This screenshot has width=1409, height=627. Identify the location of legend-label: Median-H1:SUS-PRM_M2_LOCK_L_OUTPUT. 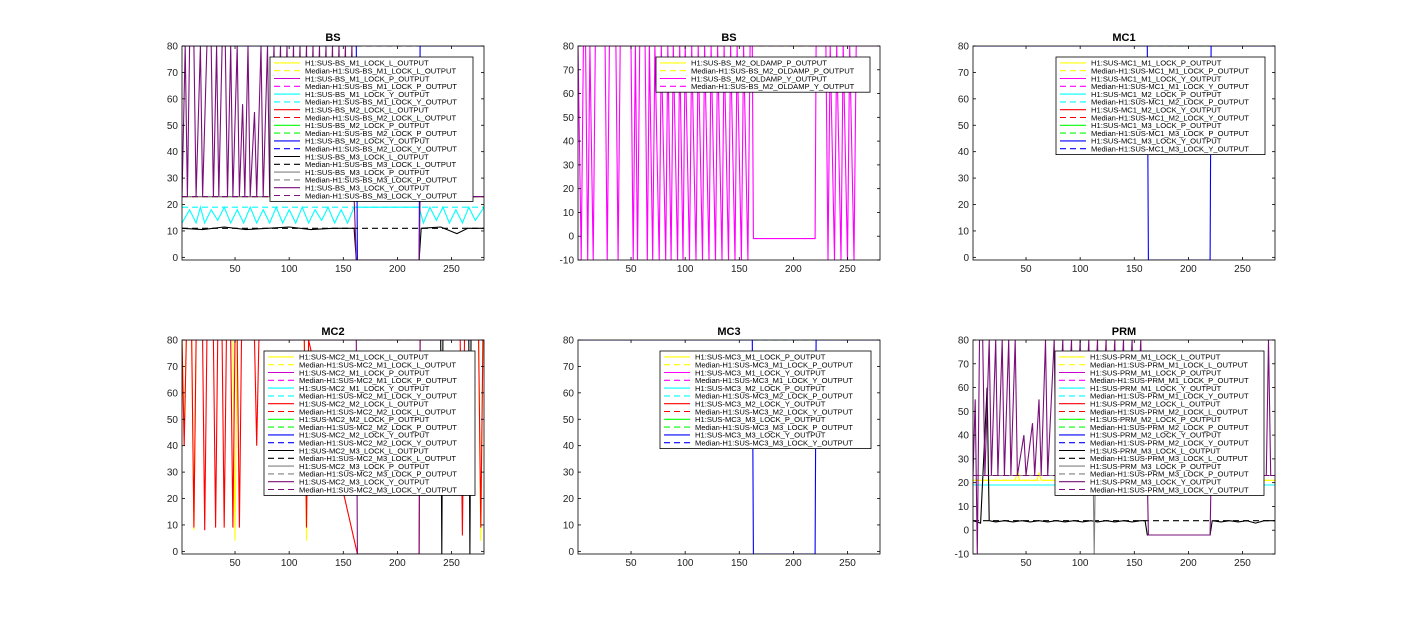
(1169, 411).